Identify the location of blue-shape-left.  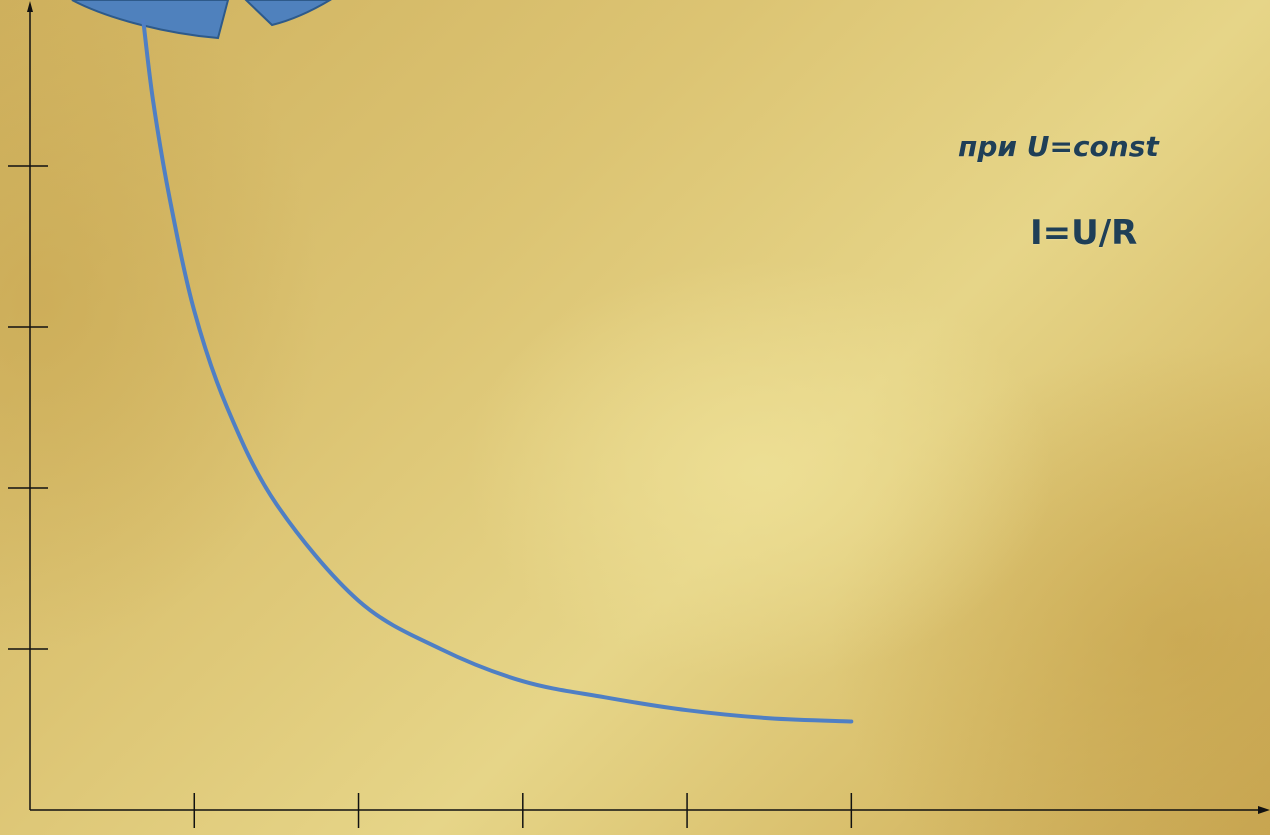
(150, 20).